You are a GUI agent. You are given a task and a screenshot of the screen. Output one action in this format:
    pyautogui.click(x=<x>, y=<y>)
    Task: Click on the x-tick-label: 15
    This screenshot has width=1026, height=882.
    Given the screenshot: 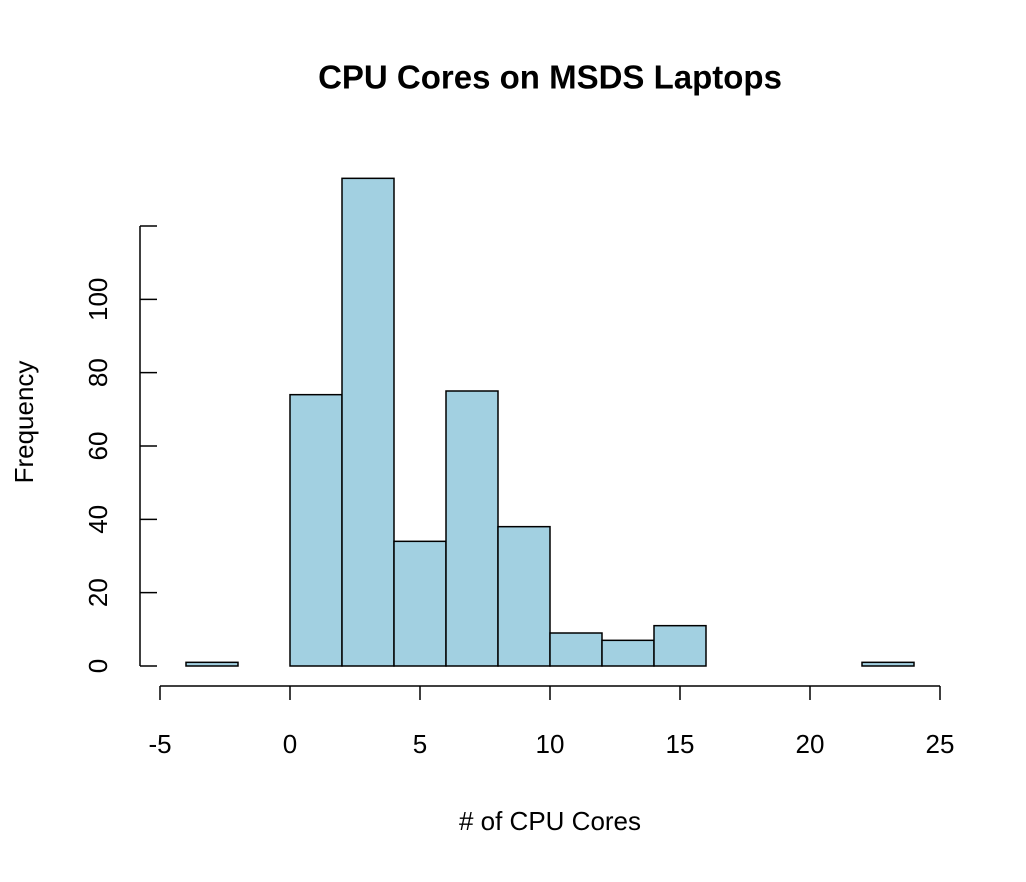 What is the action you would take?
    pyautogui.click(x=680, y=744)
    